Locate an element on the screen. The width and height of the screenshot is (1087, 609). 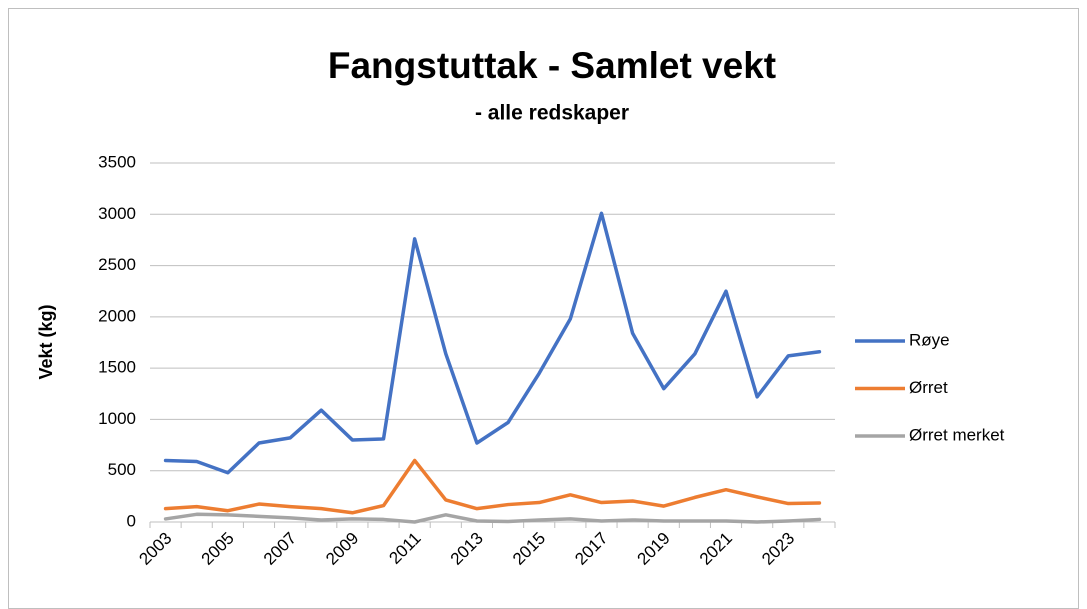
chart-subtitle: - alle redskaper is located at coordinates (552, 113).